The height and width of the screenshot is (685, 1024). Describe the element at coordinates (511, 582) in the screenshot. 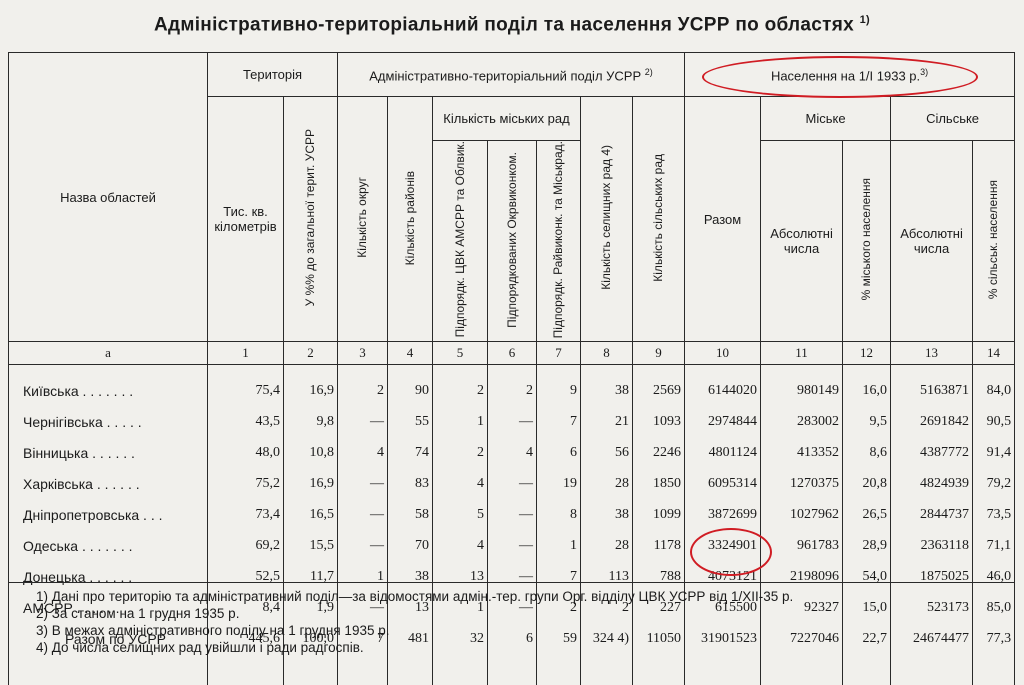

I see `footnote-divider` at that location.